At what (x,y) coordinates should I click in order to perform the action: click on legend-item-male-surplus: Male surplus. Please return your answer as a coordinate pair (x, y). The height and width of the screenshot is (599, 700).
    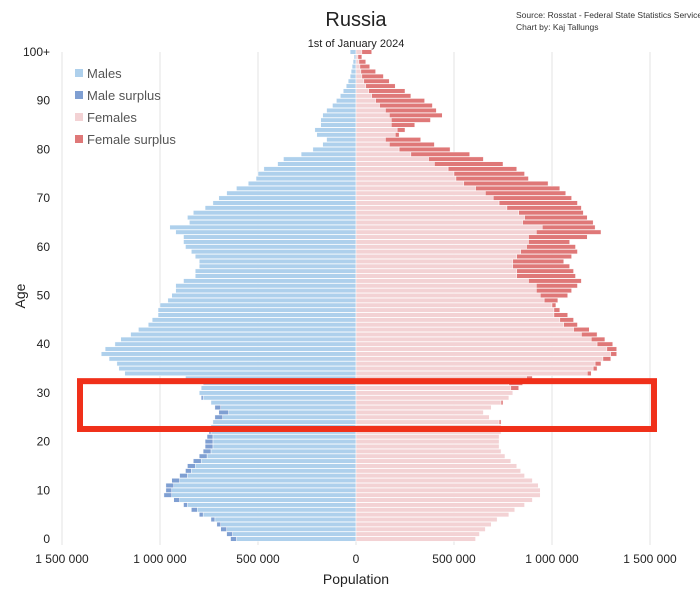
    Looking at the image, I should click on (118, 95).